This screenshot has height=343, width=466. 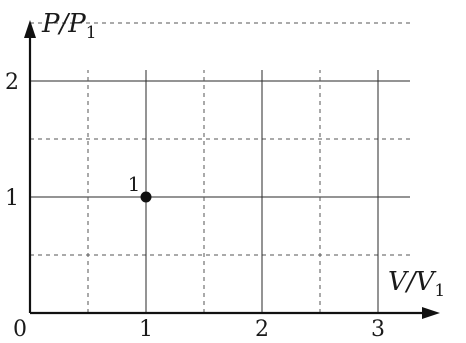 I want to click on x-axis-arrowhead, so click(x=431, y=313).